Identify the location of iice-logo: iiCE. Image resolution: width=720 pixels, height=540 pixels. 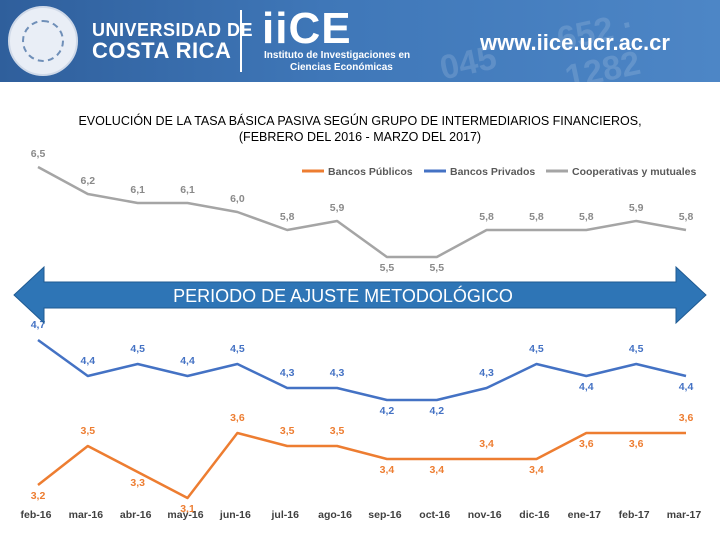
(307, 28).